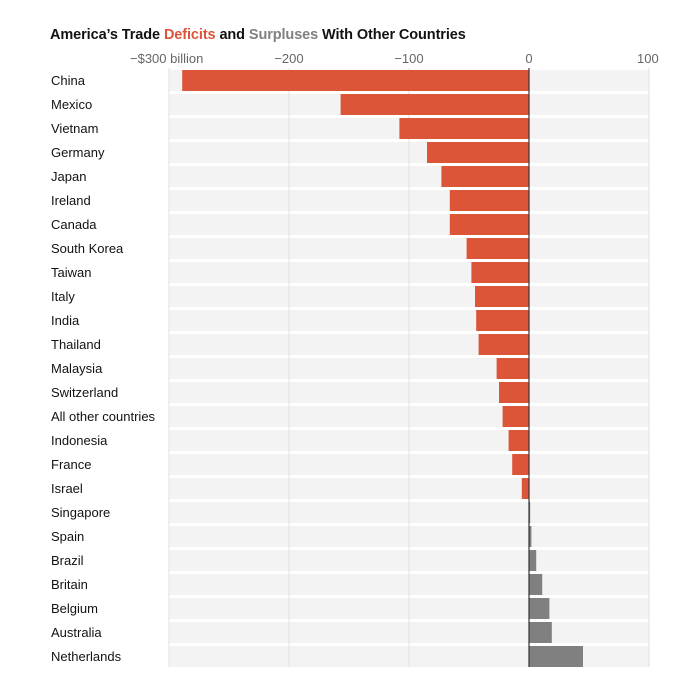  What do you see at coordinates (232, 35) in the screenshot?
I see `title-middle: and` at bounding box center [232, 35].